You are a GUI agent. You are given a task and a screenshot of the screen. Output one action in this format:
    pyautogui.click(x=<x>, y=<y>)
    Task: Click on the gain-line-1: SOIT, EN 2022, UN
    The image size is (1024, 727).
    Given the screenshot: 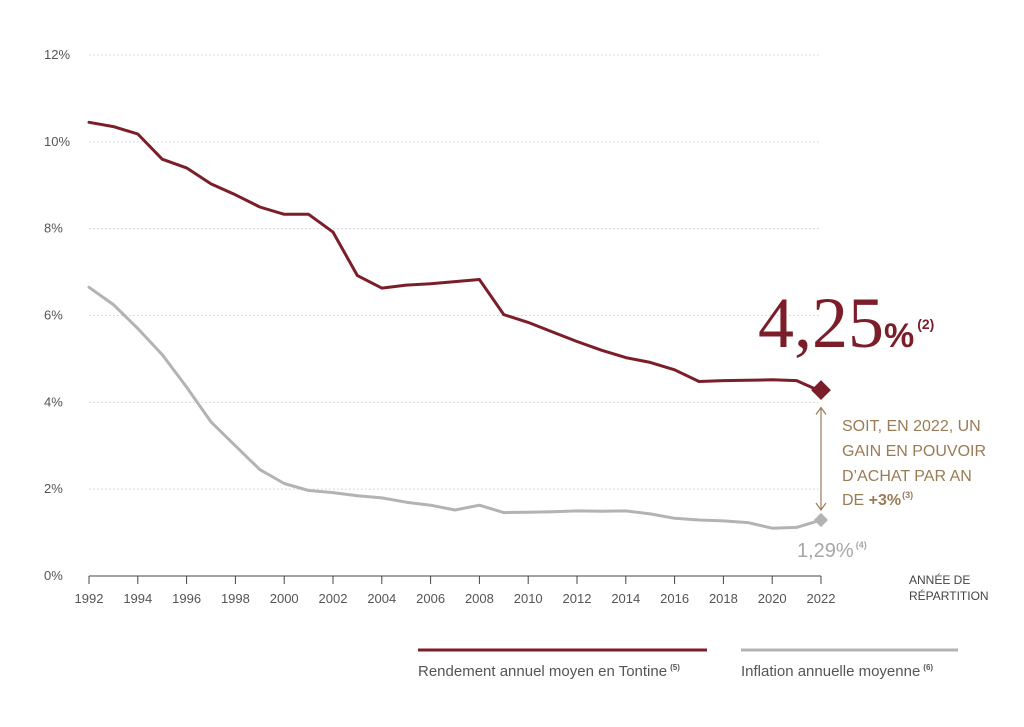 What is the action you would take?
    pyautogui.click(x=911, y=426)
    